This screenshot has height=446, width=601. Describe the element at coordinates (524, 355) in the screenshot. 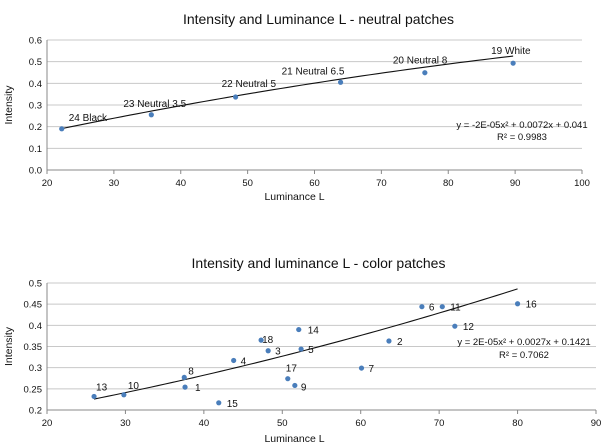

I see `trendline-r-squared: R² = 0.7062` at that location.